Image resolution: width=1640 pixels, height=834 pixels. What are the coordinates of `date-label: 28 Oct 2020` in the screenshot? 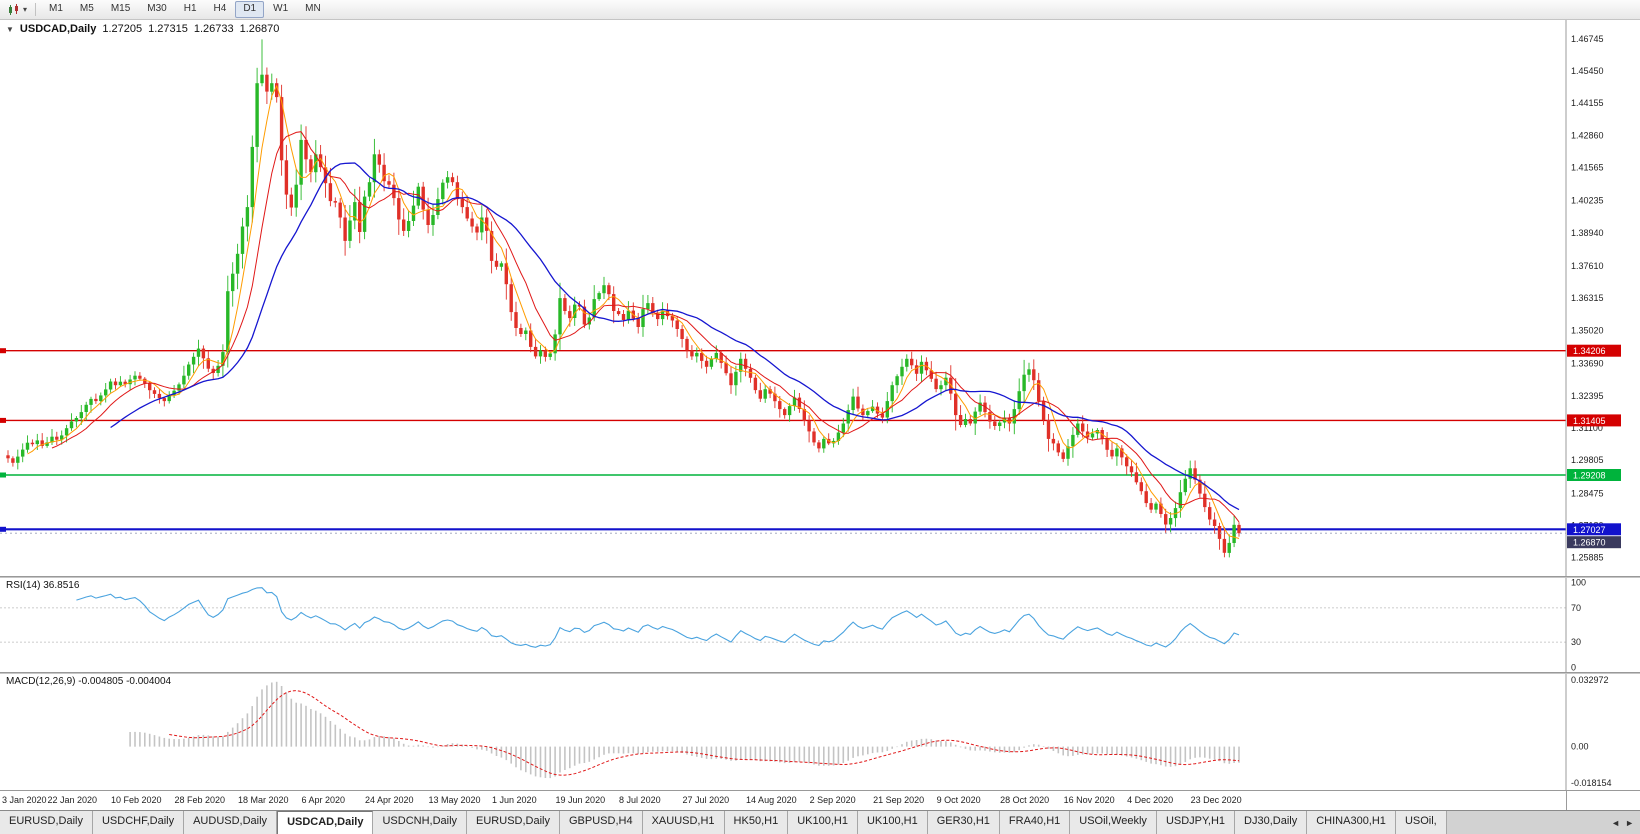 It's located at (1025, 800).